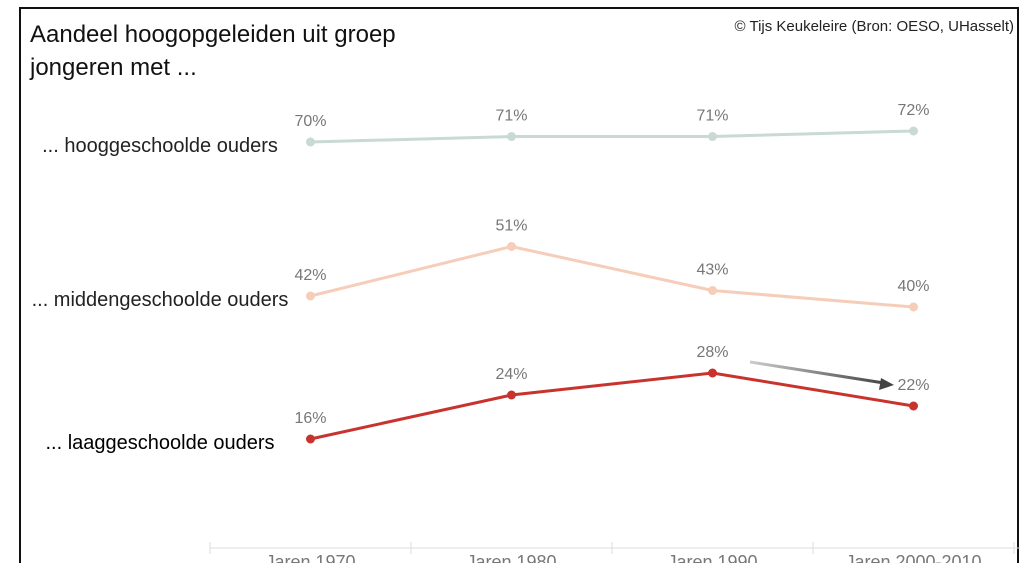 This screenshot has width=1020, height=563. Describe the element at coordinates (712, 270) in the screenshot. I see `value-label: 43%` at that location.